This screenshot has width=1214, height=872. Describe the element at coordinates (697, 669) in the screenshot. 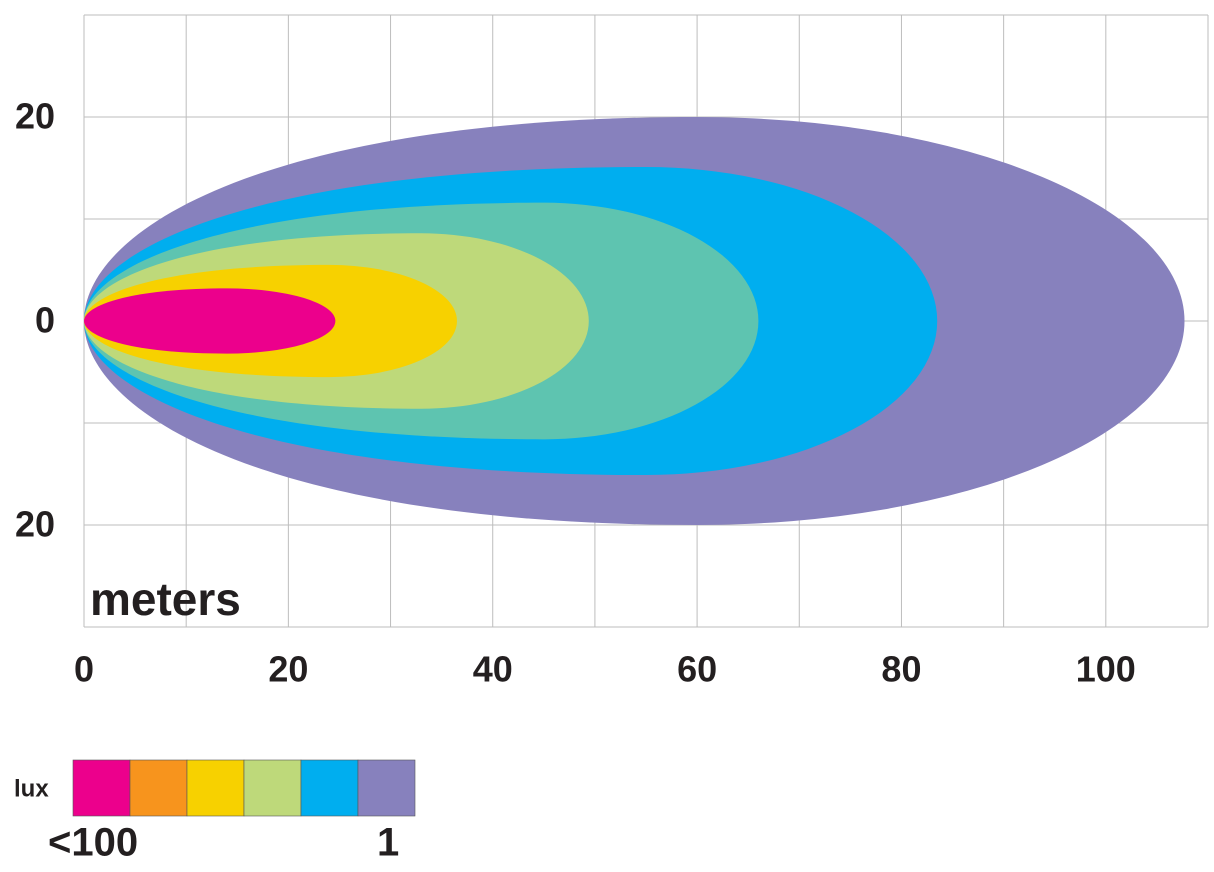

I see `x-tick-label: 60` at that location.